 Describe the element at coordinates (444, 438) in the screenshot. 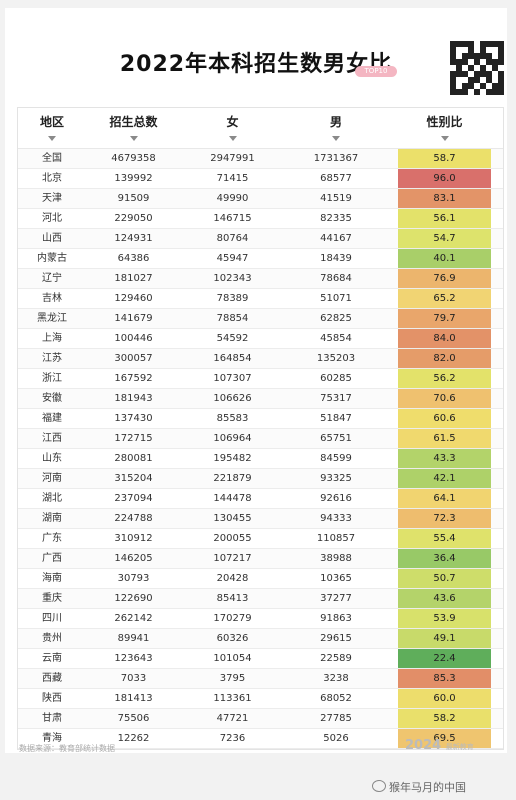

I see `cell-ratio: 61.5` at that location.